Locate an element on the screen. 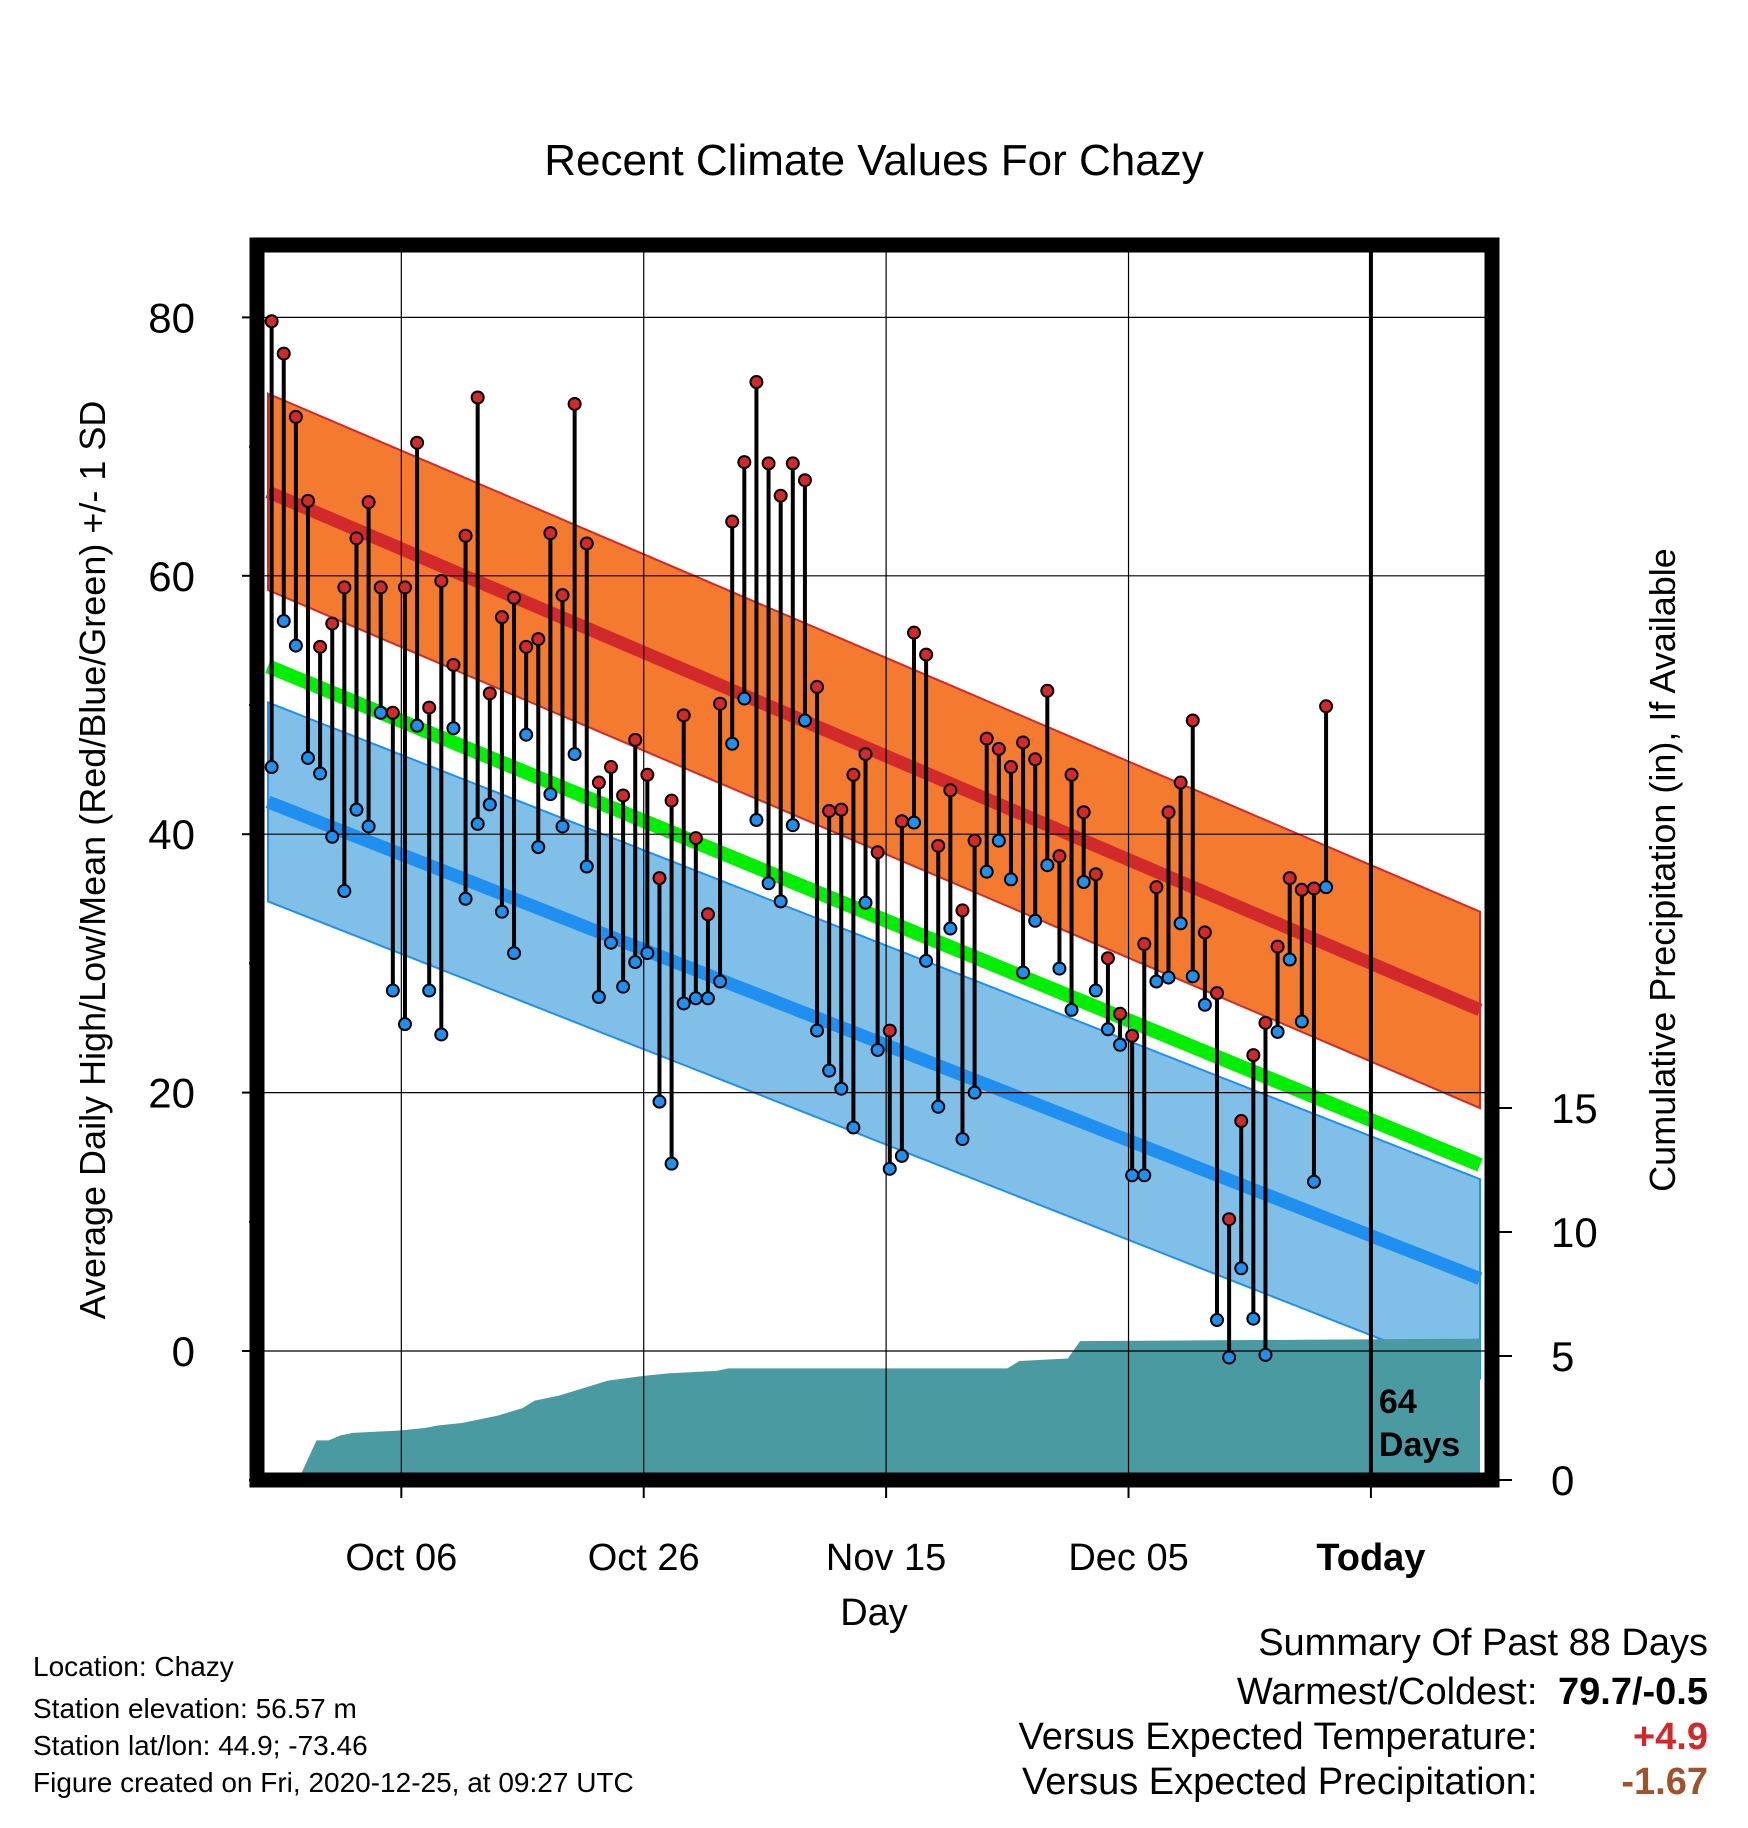 The height and width of the screenshot is (1828, 1748). chart-title: Recent Climate Values For Chazy is located at coordinates (873, 160).